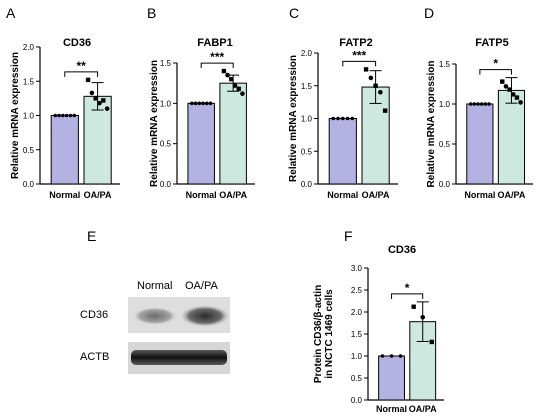 The height and width of the screenshot is (416, 550). I want to click on significance-bracket-f, so click(407, 296).